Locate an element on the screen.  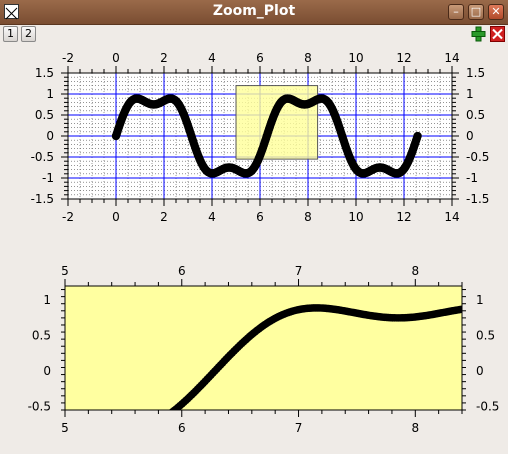
page-button-1: 1 is located at coordinates (10, 34).